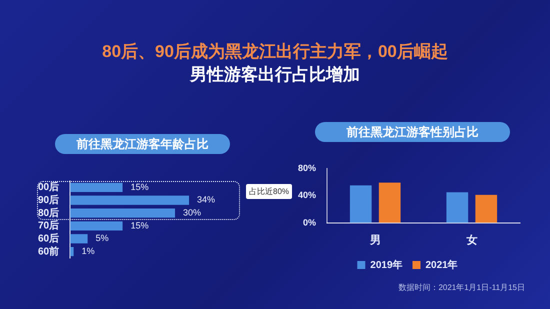  What do you see at coordinates (461, 287) in the screenshot?
I see `text: 数据时间：2021年1月1日-11月15日` at bounding box center [461, 287].